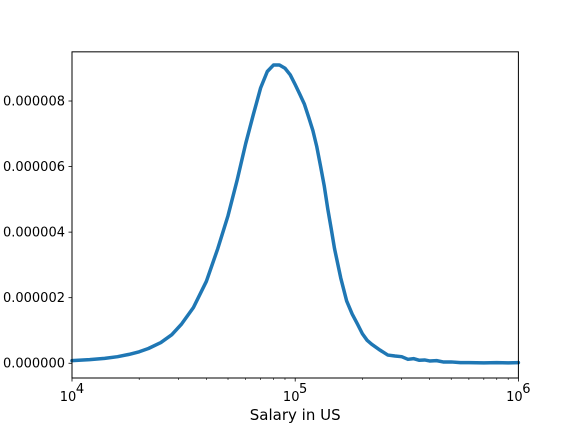 This screenshot has width=576, height=432. What do you see at coordinates (34, 233) in the screenshot?
I see `y-tick-label: 0.000004` at bounding box center [34, 233].